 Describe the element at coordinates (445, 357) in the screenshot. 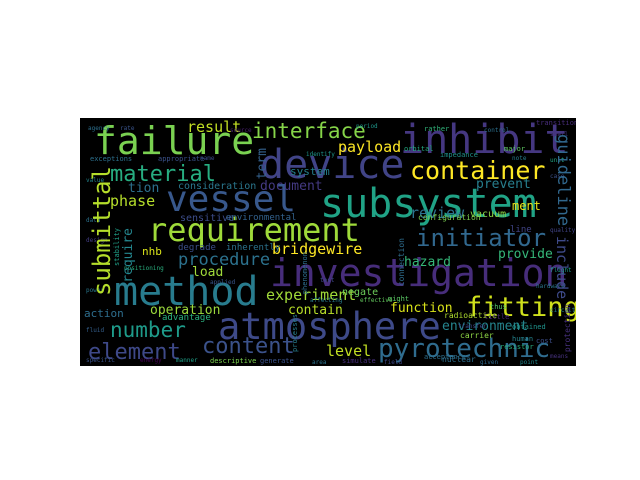

I see `word-acceptance: acceptance` at that location.